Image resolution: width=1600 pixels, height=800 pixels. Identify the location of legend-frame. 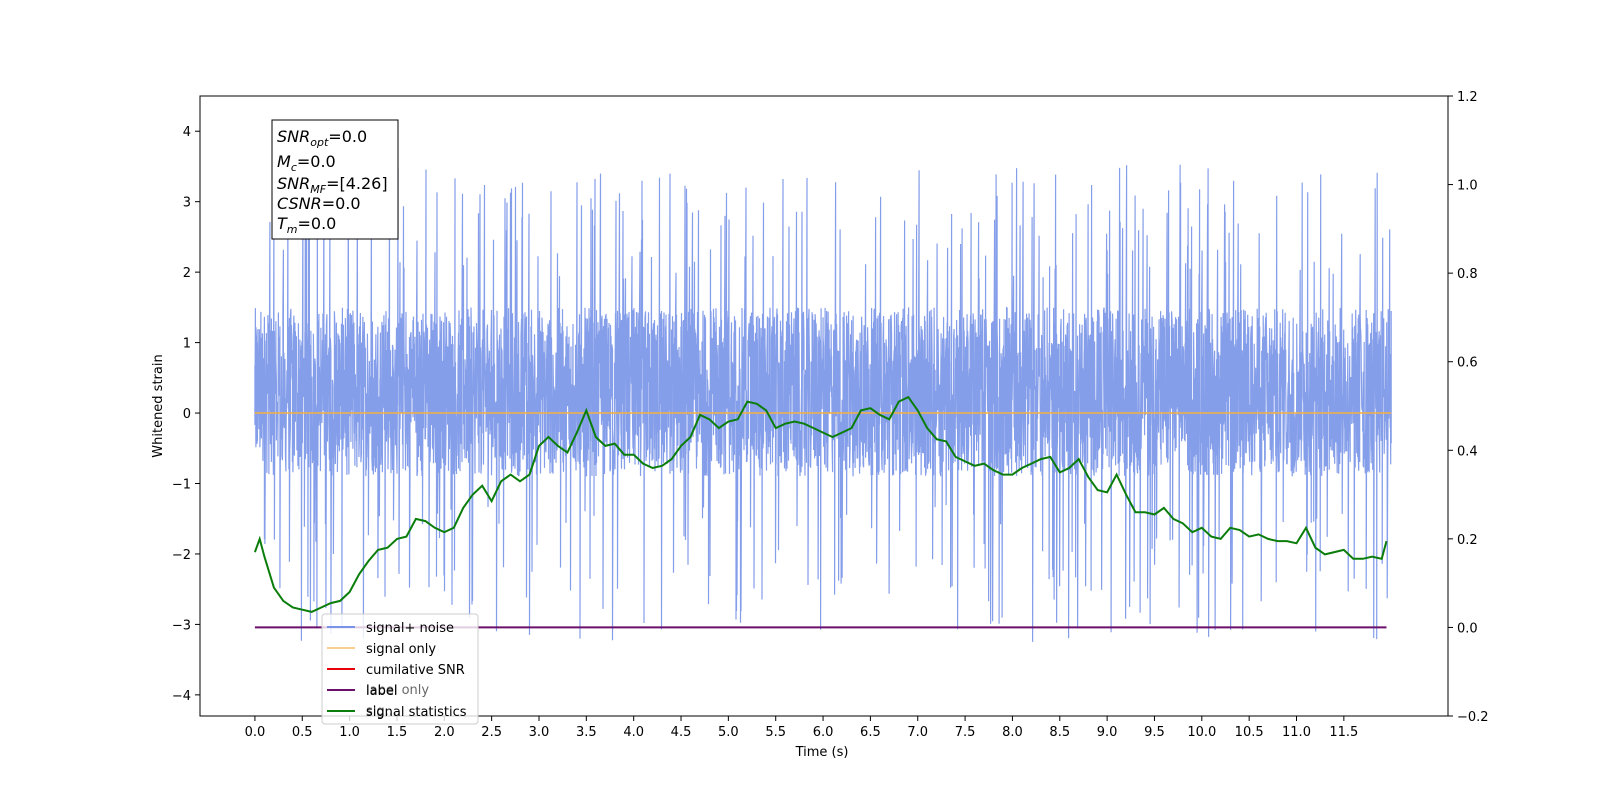
(400, 669).